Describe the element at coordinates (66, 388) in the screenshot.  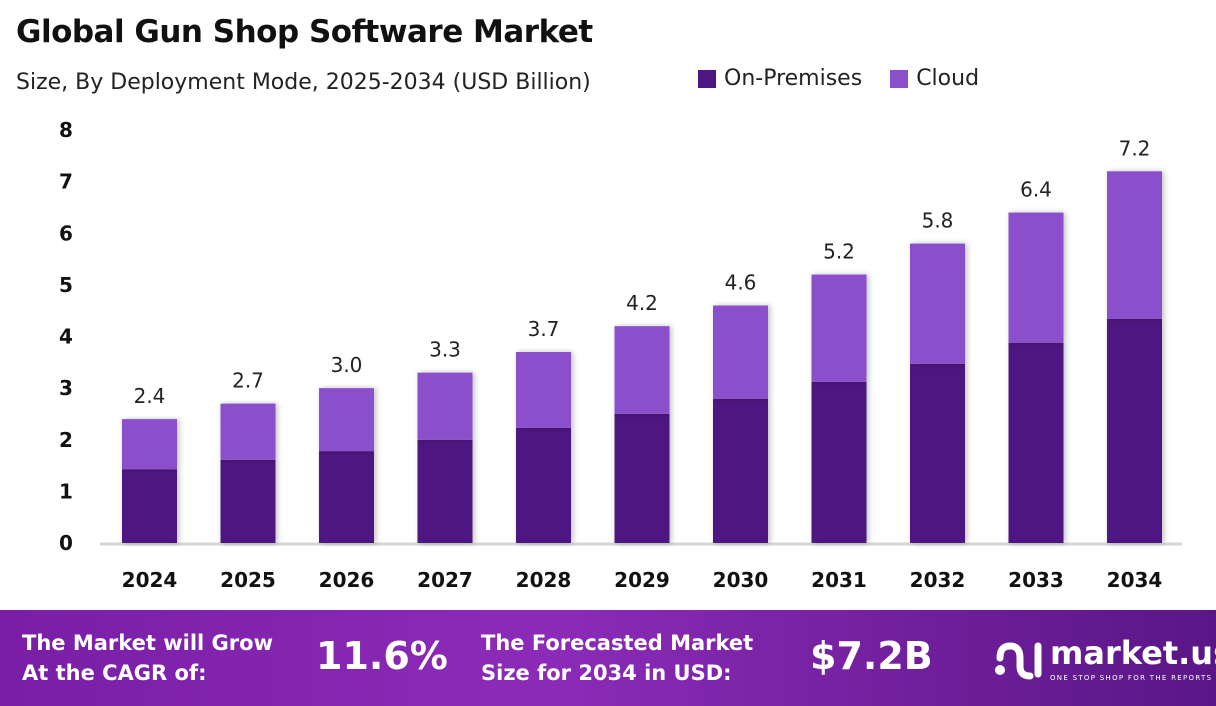
I see `y-tick-label: 3` at that location.